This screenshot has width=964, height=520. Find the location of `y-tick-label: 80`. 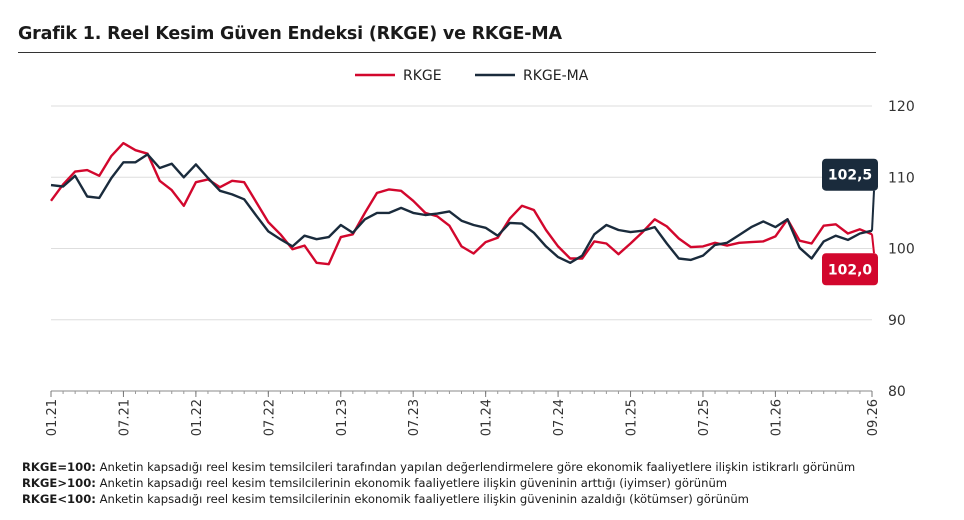

y-tick-label: 80 is located at coordinates (897, 392).